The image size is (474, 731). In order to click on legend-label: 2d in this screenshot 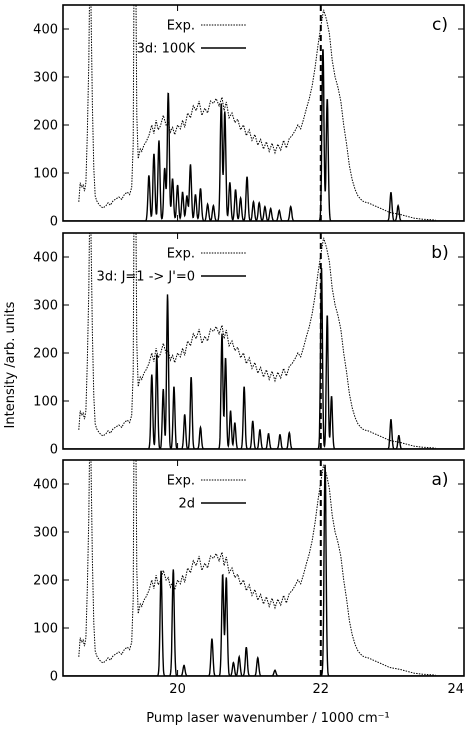, I will do `click(186, 504)`.